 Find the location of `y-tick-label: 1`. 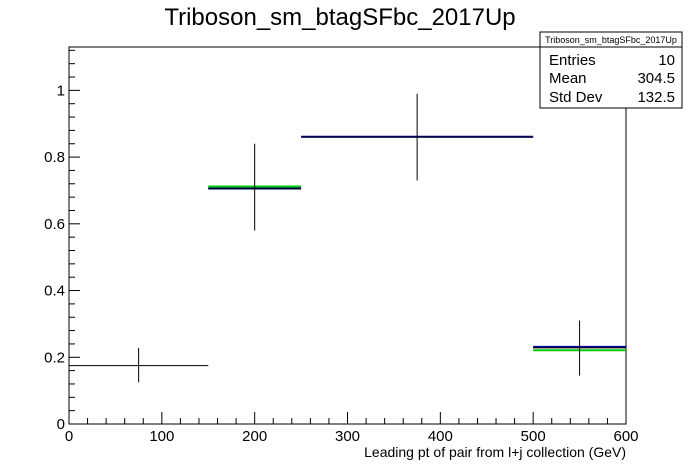

y-tick-label: 1 is located at coordinates (61, 90).